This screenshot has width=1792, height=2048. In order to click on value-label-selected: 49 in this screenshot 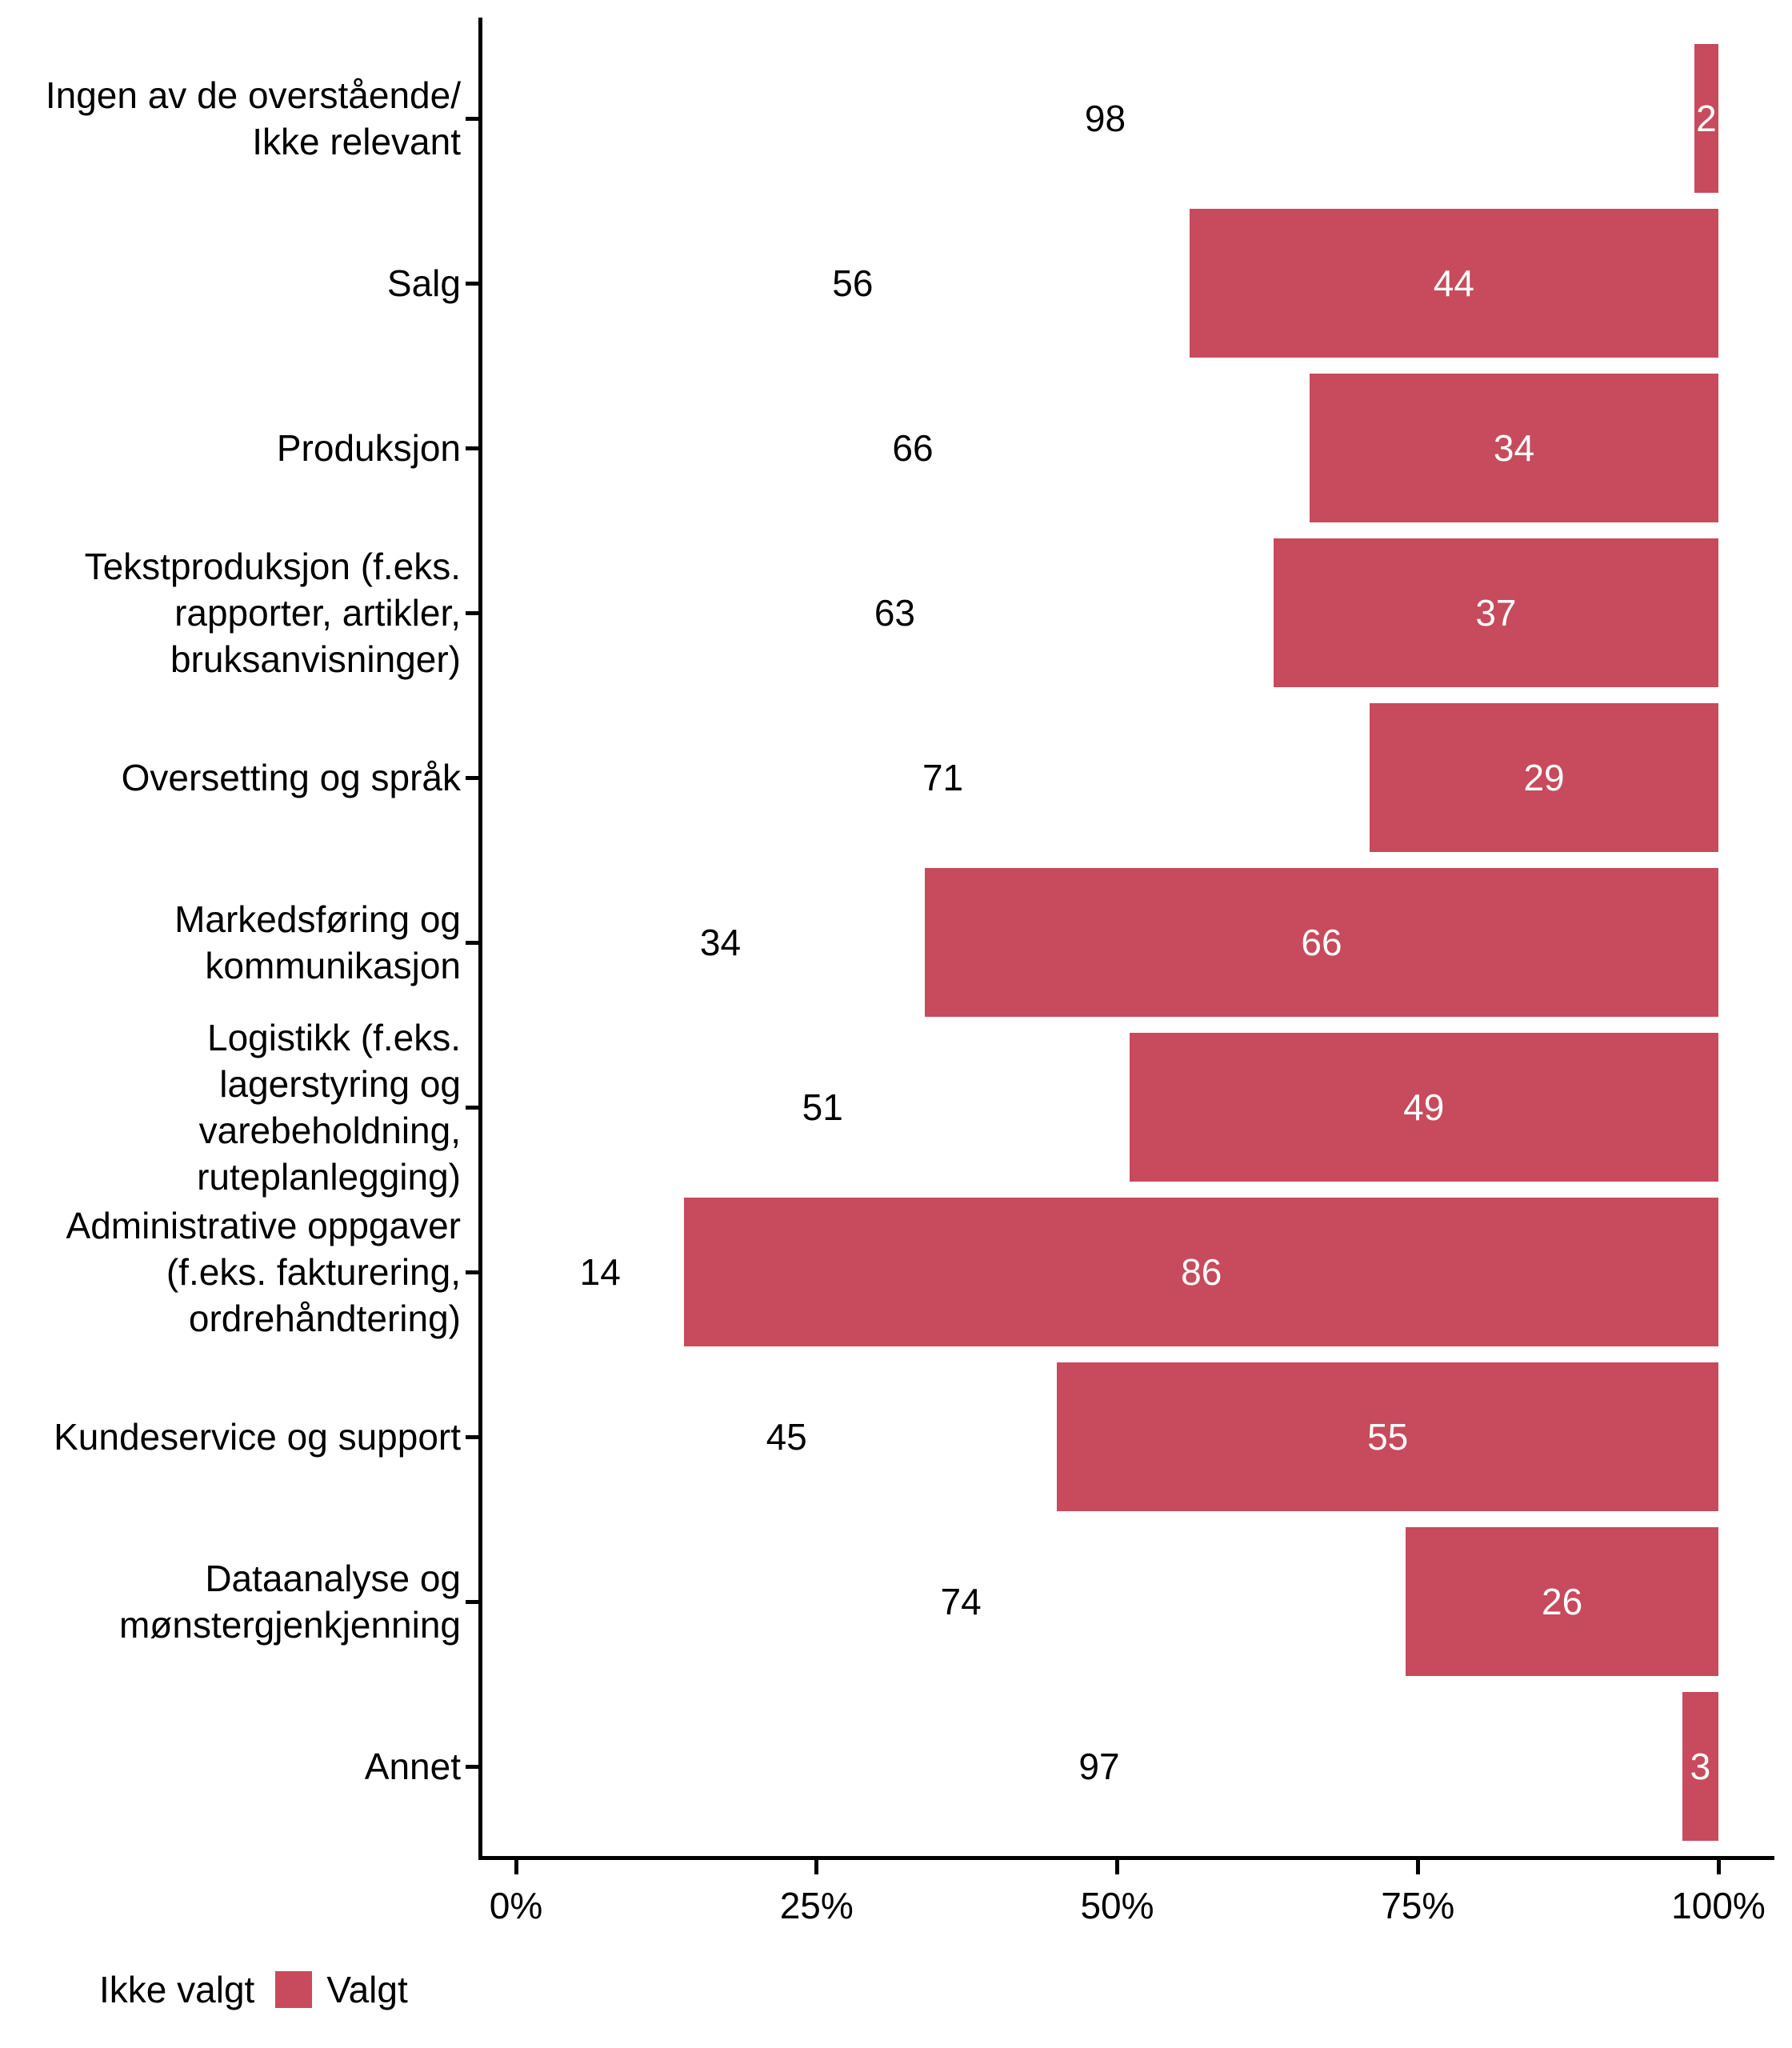, I will do `click(1424, 1107)`.